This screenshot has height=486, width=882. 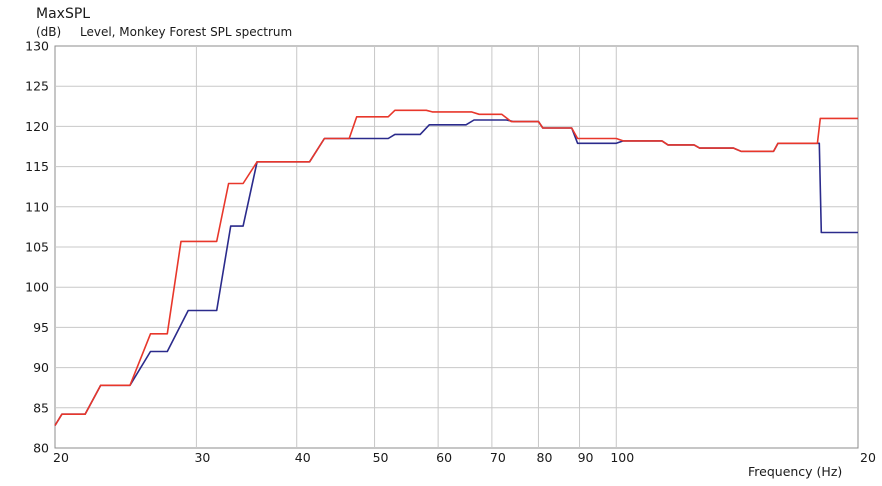 I want to click on y-tick-label: 105, so click(x=37, y=247).